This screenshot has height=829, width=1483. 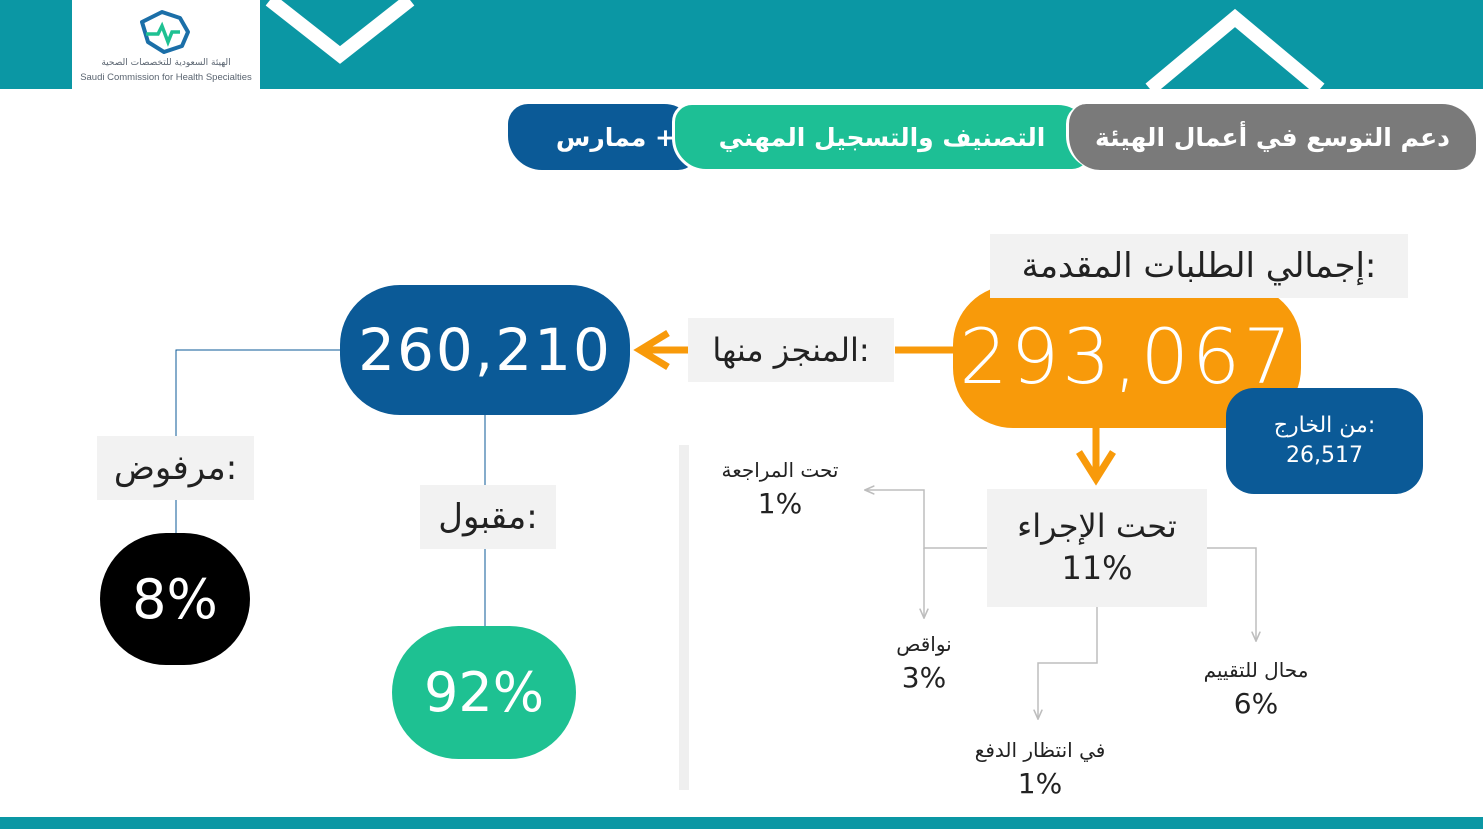 I want to click on tab-expansion-support: دعم التوسع في أعمال الهيئة, so click(x=1271, y=137).